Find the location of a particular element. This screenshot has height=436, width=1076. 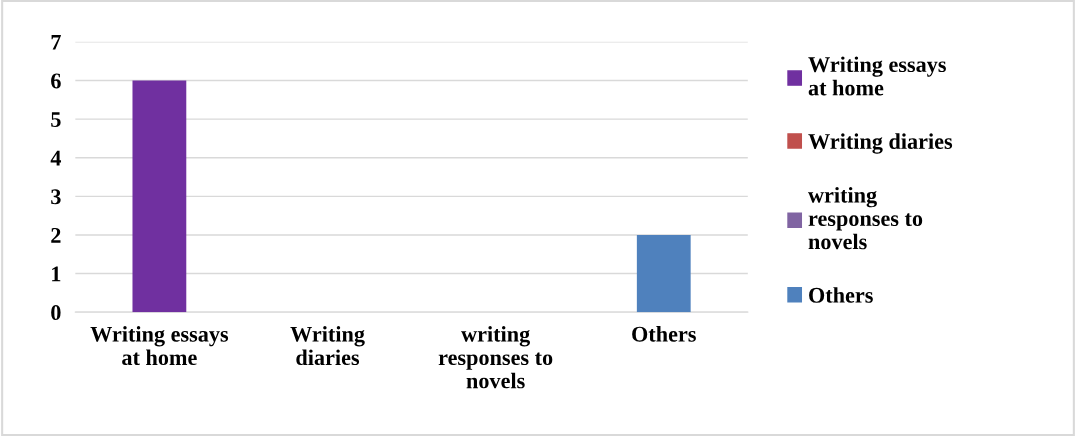

y-tick-label: 6 is located at coordinates (56, 81).